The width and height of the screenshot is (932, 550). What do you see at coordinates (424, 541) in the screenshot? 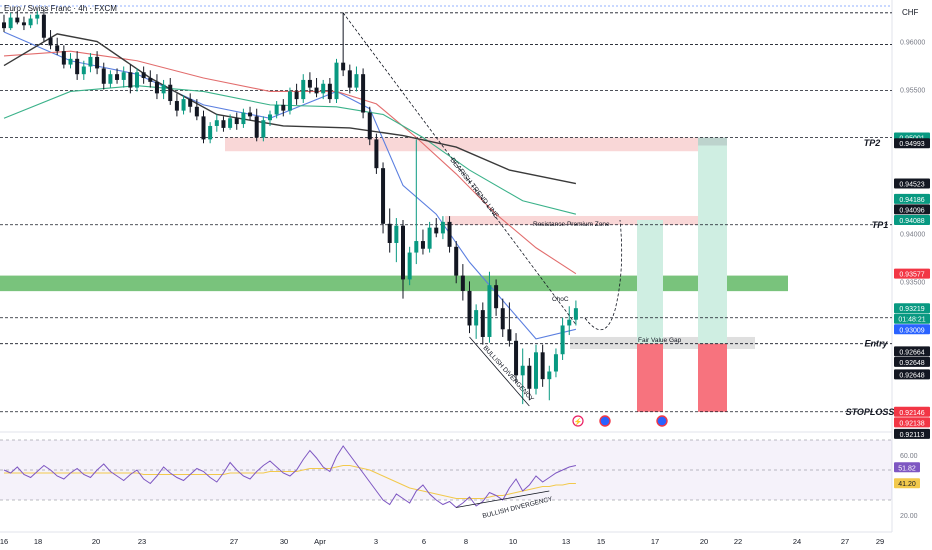
I see `time-axis-label: 6` at bounding box center [424, 541].